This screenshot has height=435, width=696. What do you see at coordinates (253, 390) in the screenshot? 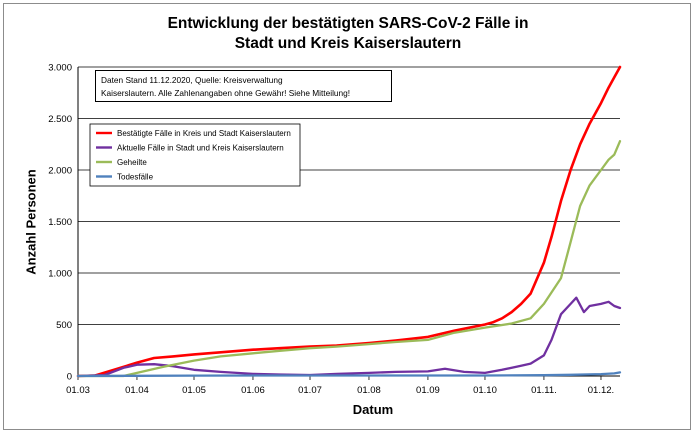
I see `x-tick-label: 01.06` at bounding box center [253, 390].